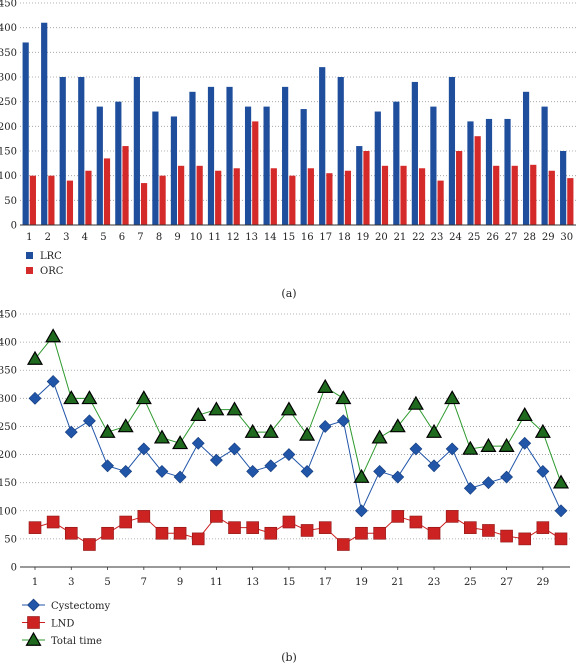 The image size is (579, 668). Describe the element at coordinates (325, 582) in the screenshot. I see `x-tick-label: 17` at that location.